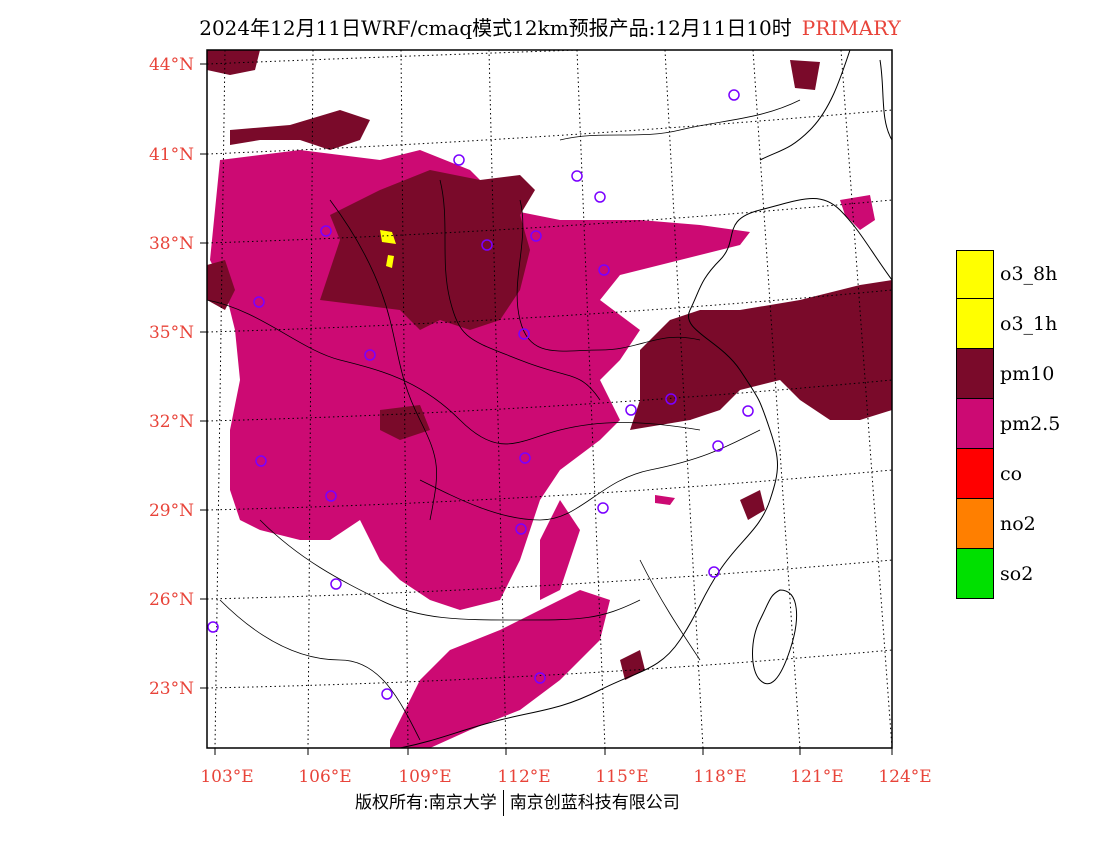 Image resolution: width=1100 pixels, height=850 pixels. Describe the element at coordinates (424, 777) in the screenshot. I see `lon-label: 109°E` at that location.